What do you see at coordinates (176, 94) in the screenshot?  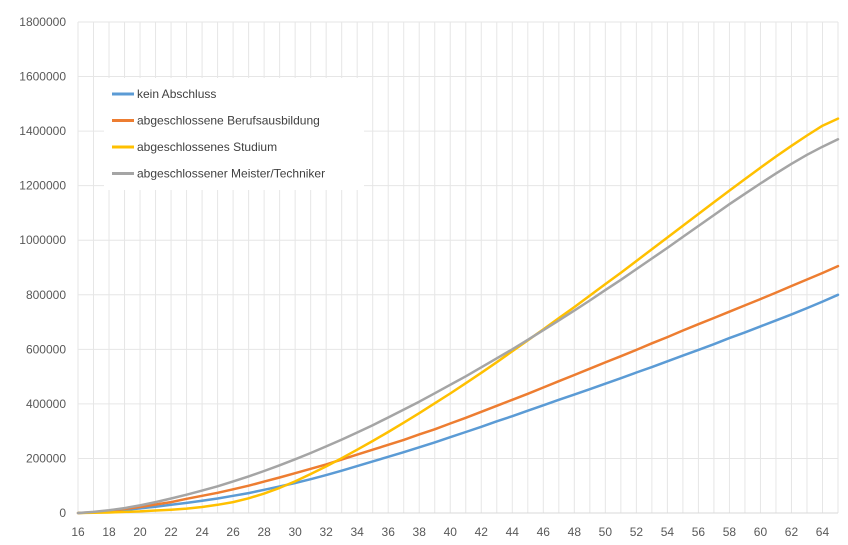 I see `legend-label: kein Abschluss` at bounding box center [176, 94].